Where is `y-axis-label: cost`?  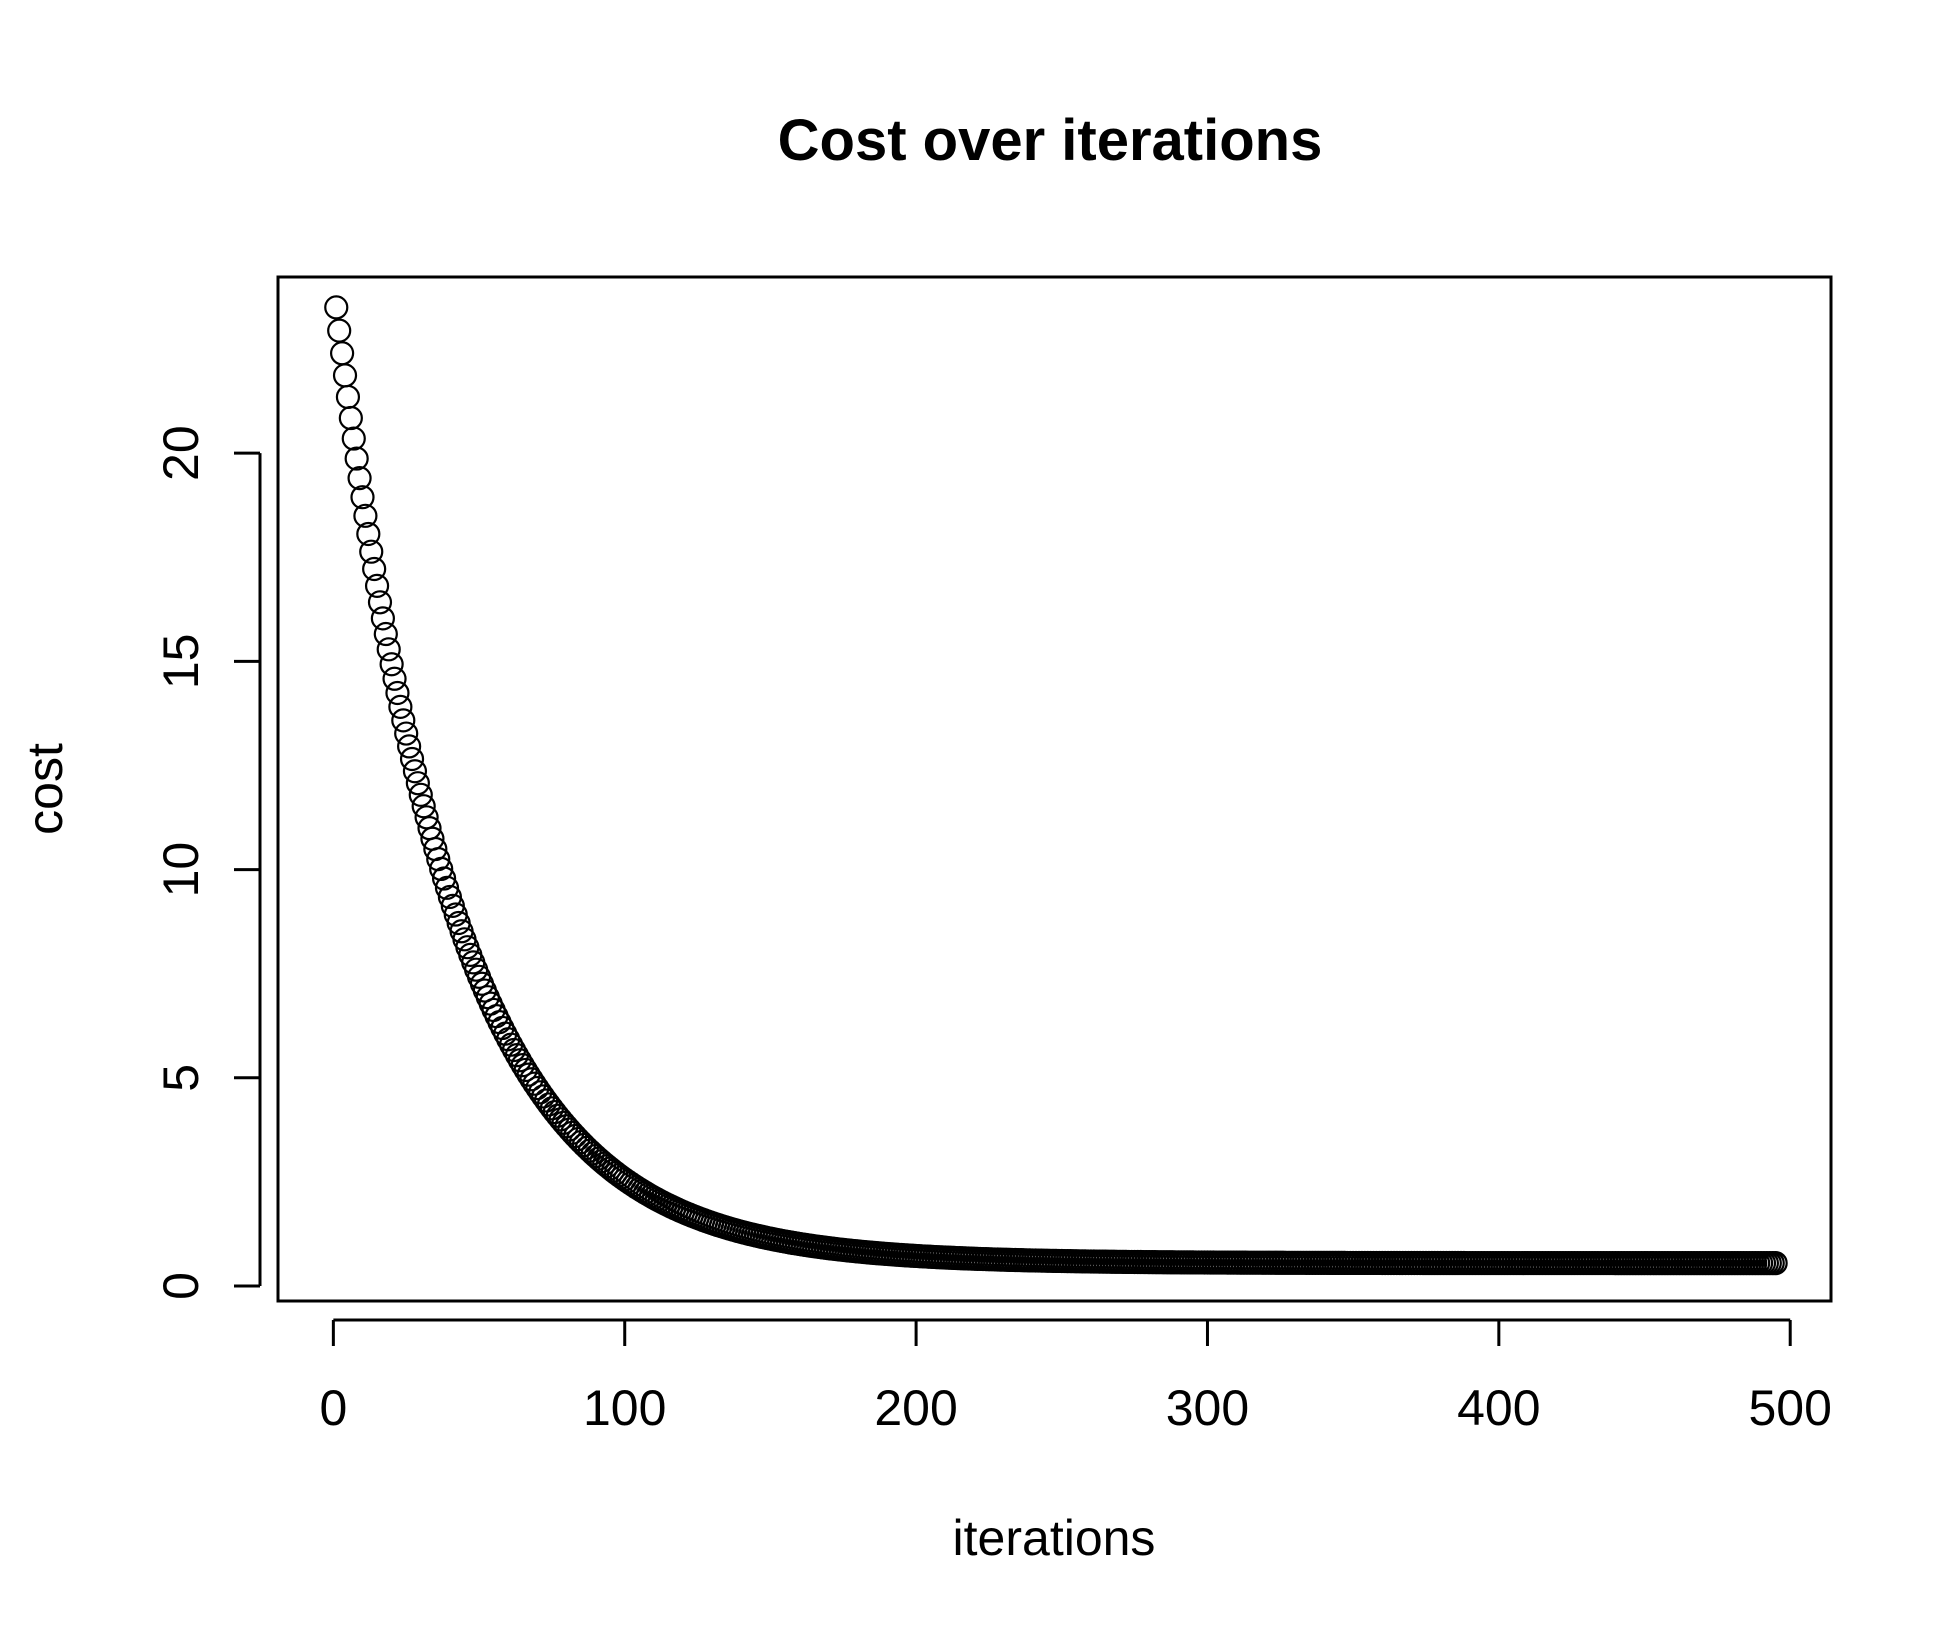
y-axis-label: cost is located at coordinates (45, 789).